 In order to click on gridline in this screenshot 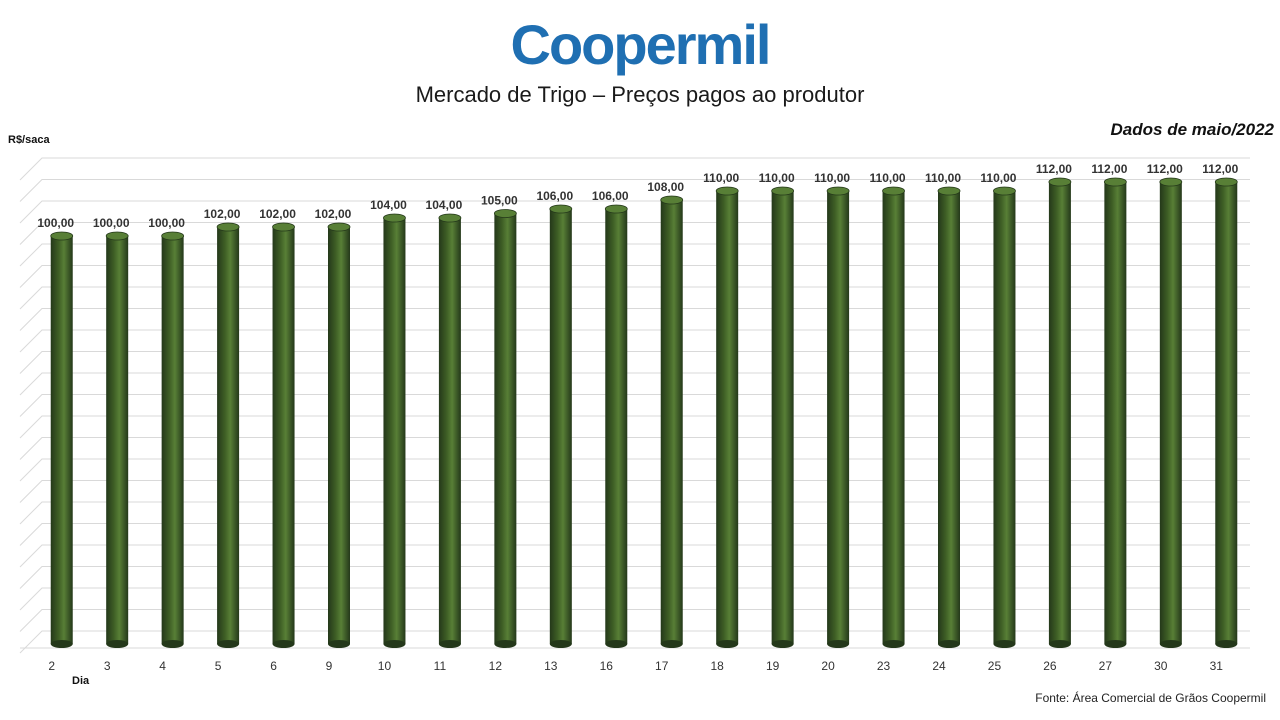, I will do `click(634, 190)`.